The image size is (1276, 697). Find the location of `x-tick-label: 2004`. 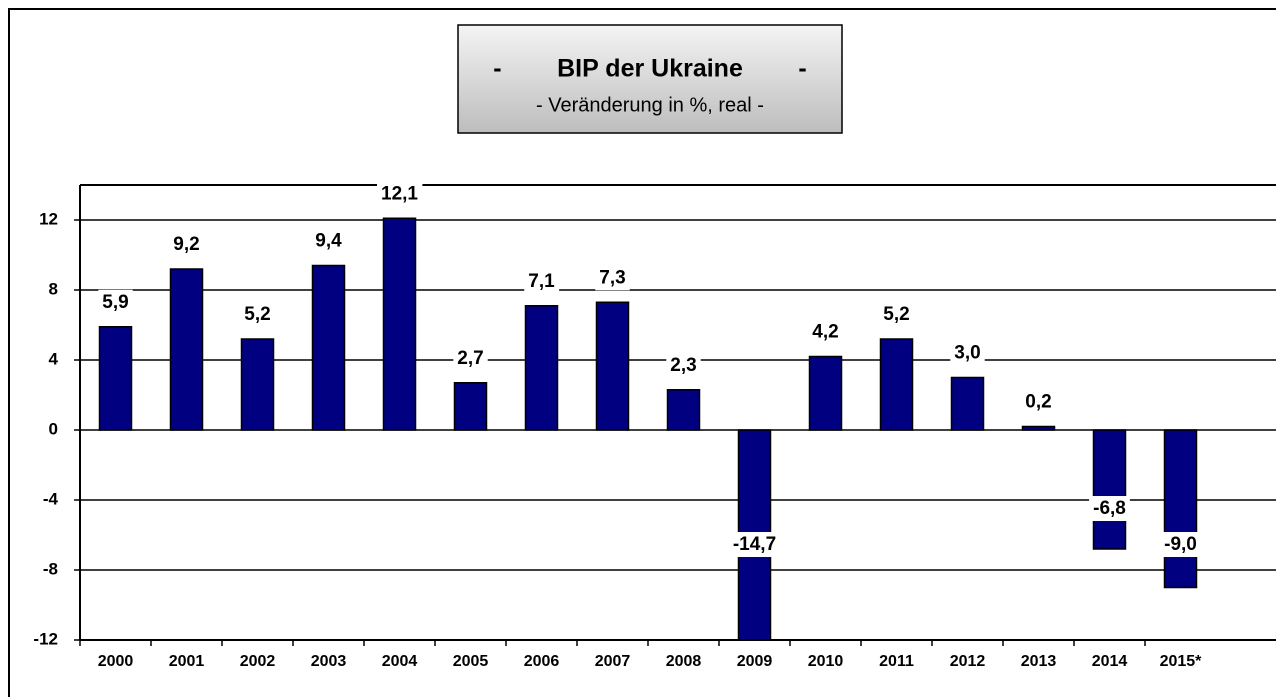

x-tick-label: 2004 is located at coordinates (400, 661).